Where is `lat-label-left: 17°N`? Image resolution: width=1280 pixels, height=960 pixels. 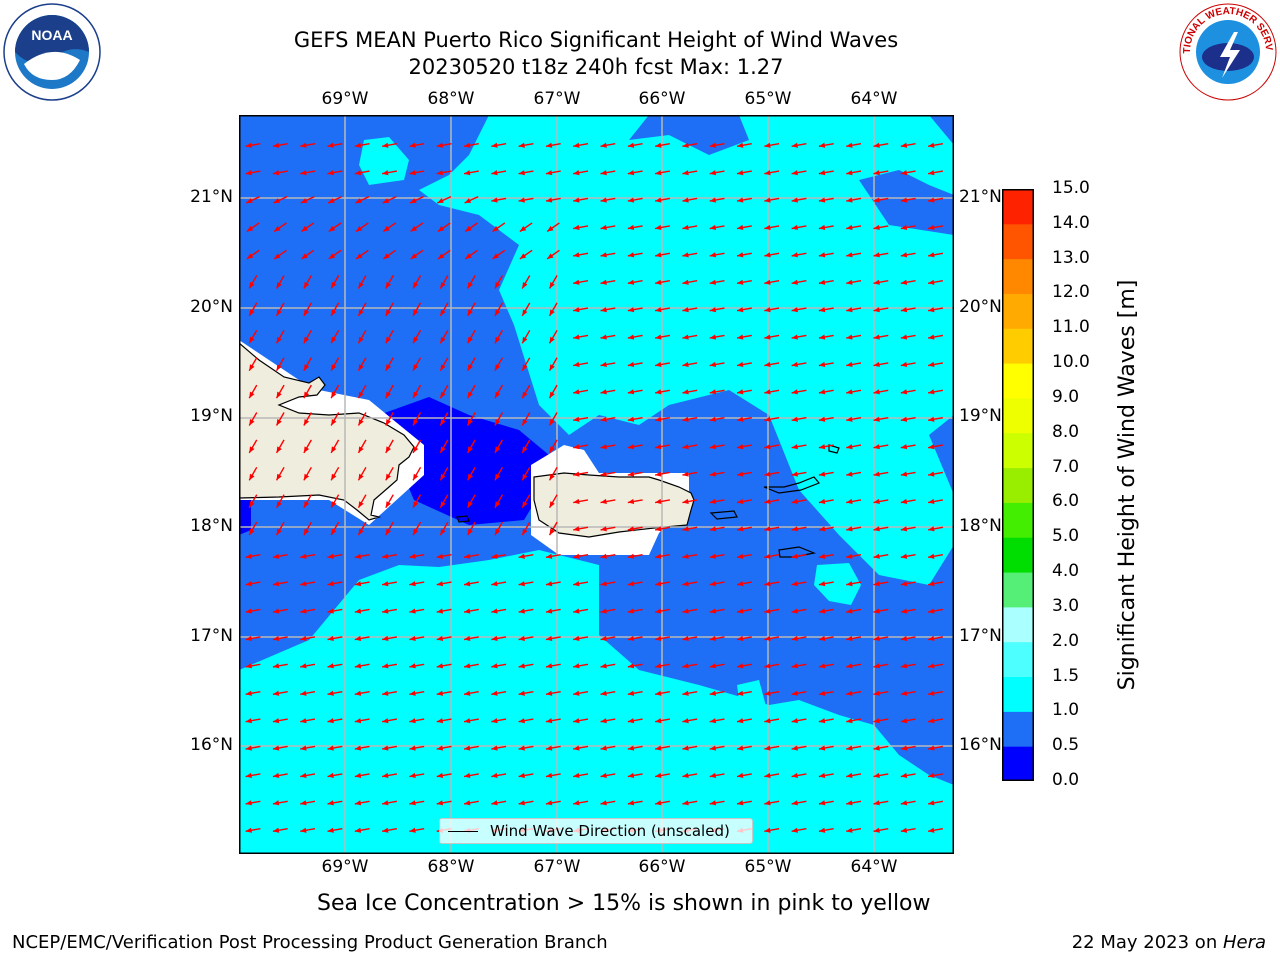 lat-label-left: 17°N is located at coordinates (211, 636).